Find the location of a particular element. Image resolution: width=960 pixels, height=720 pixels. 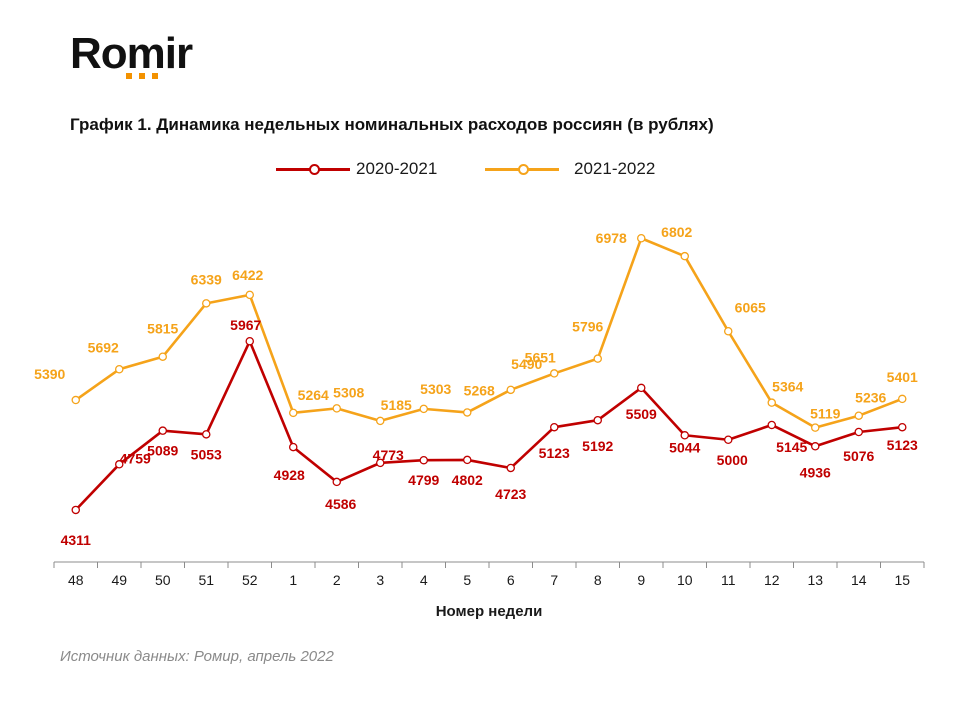

x-tick-label: 9 is located at coordinates (641, 580).